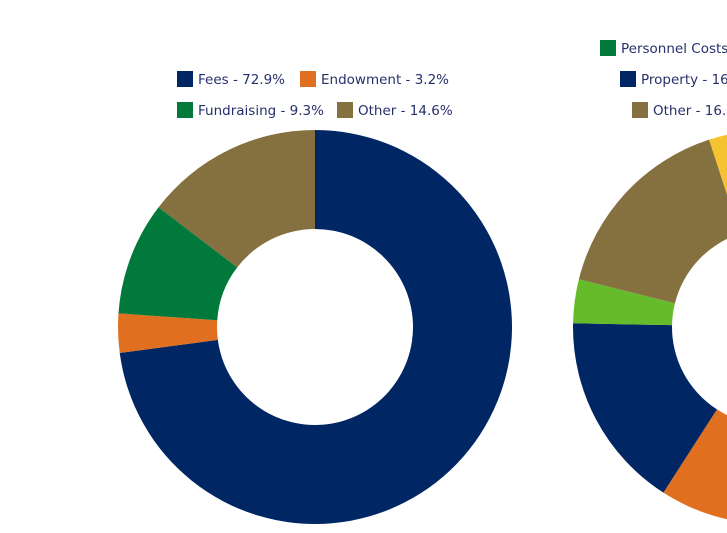  What do you see at coordinates (385, 80) in the screenshot?
I see `legend-label: Endowment - 3.2%` at bounding box center [385, 80].